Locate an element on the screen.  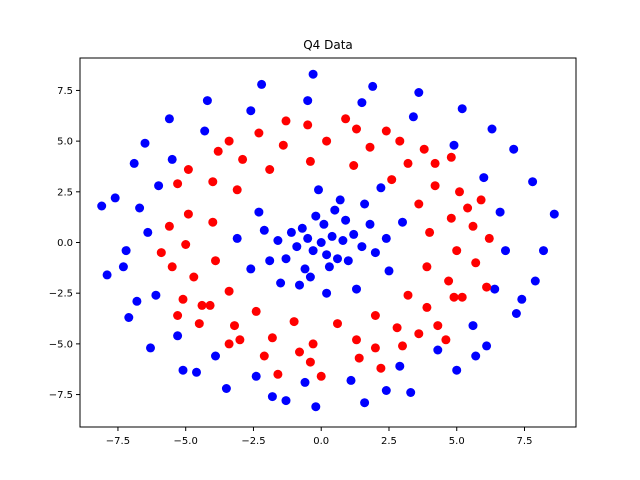
y-tick-label: 0.0 is located at coordinates (65, 243).